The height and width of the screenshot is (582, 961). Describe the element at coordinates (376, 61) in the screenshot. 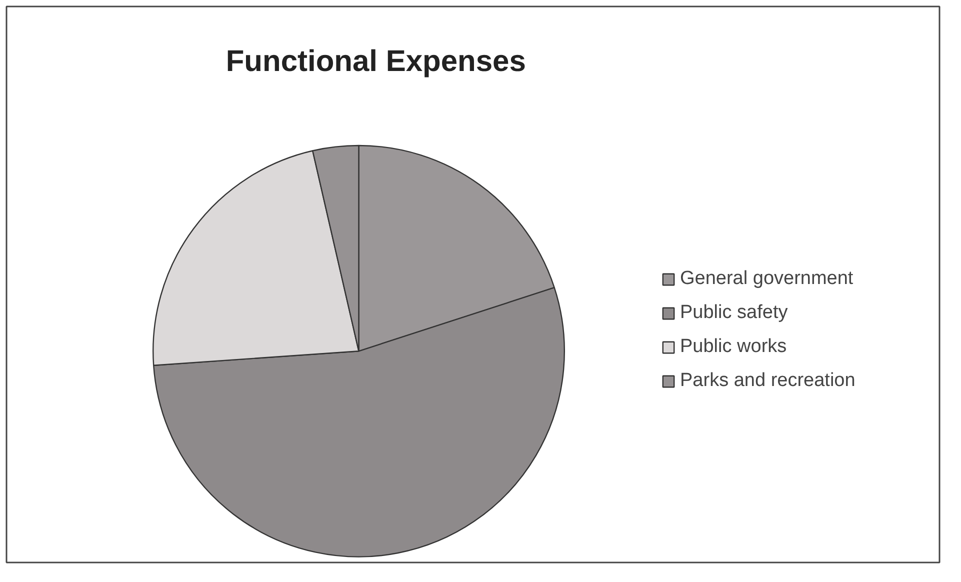

I see `chart-title: Functional Expenses` at that location.